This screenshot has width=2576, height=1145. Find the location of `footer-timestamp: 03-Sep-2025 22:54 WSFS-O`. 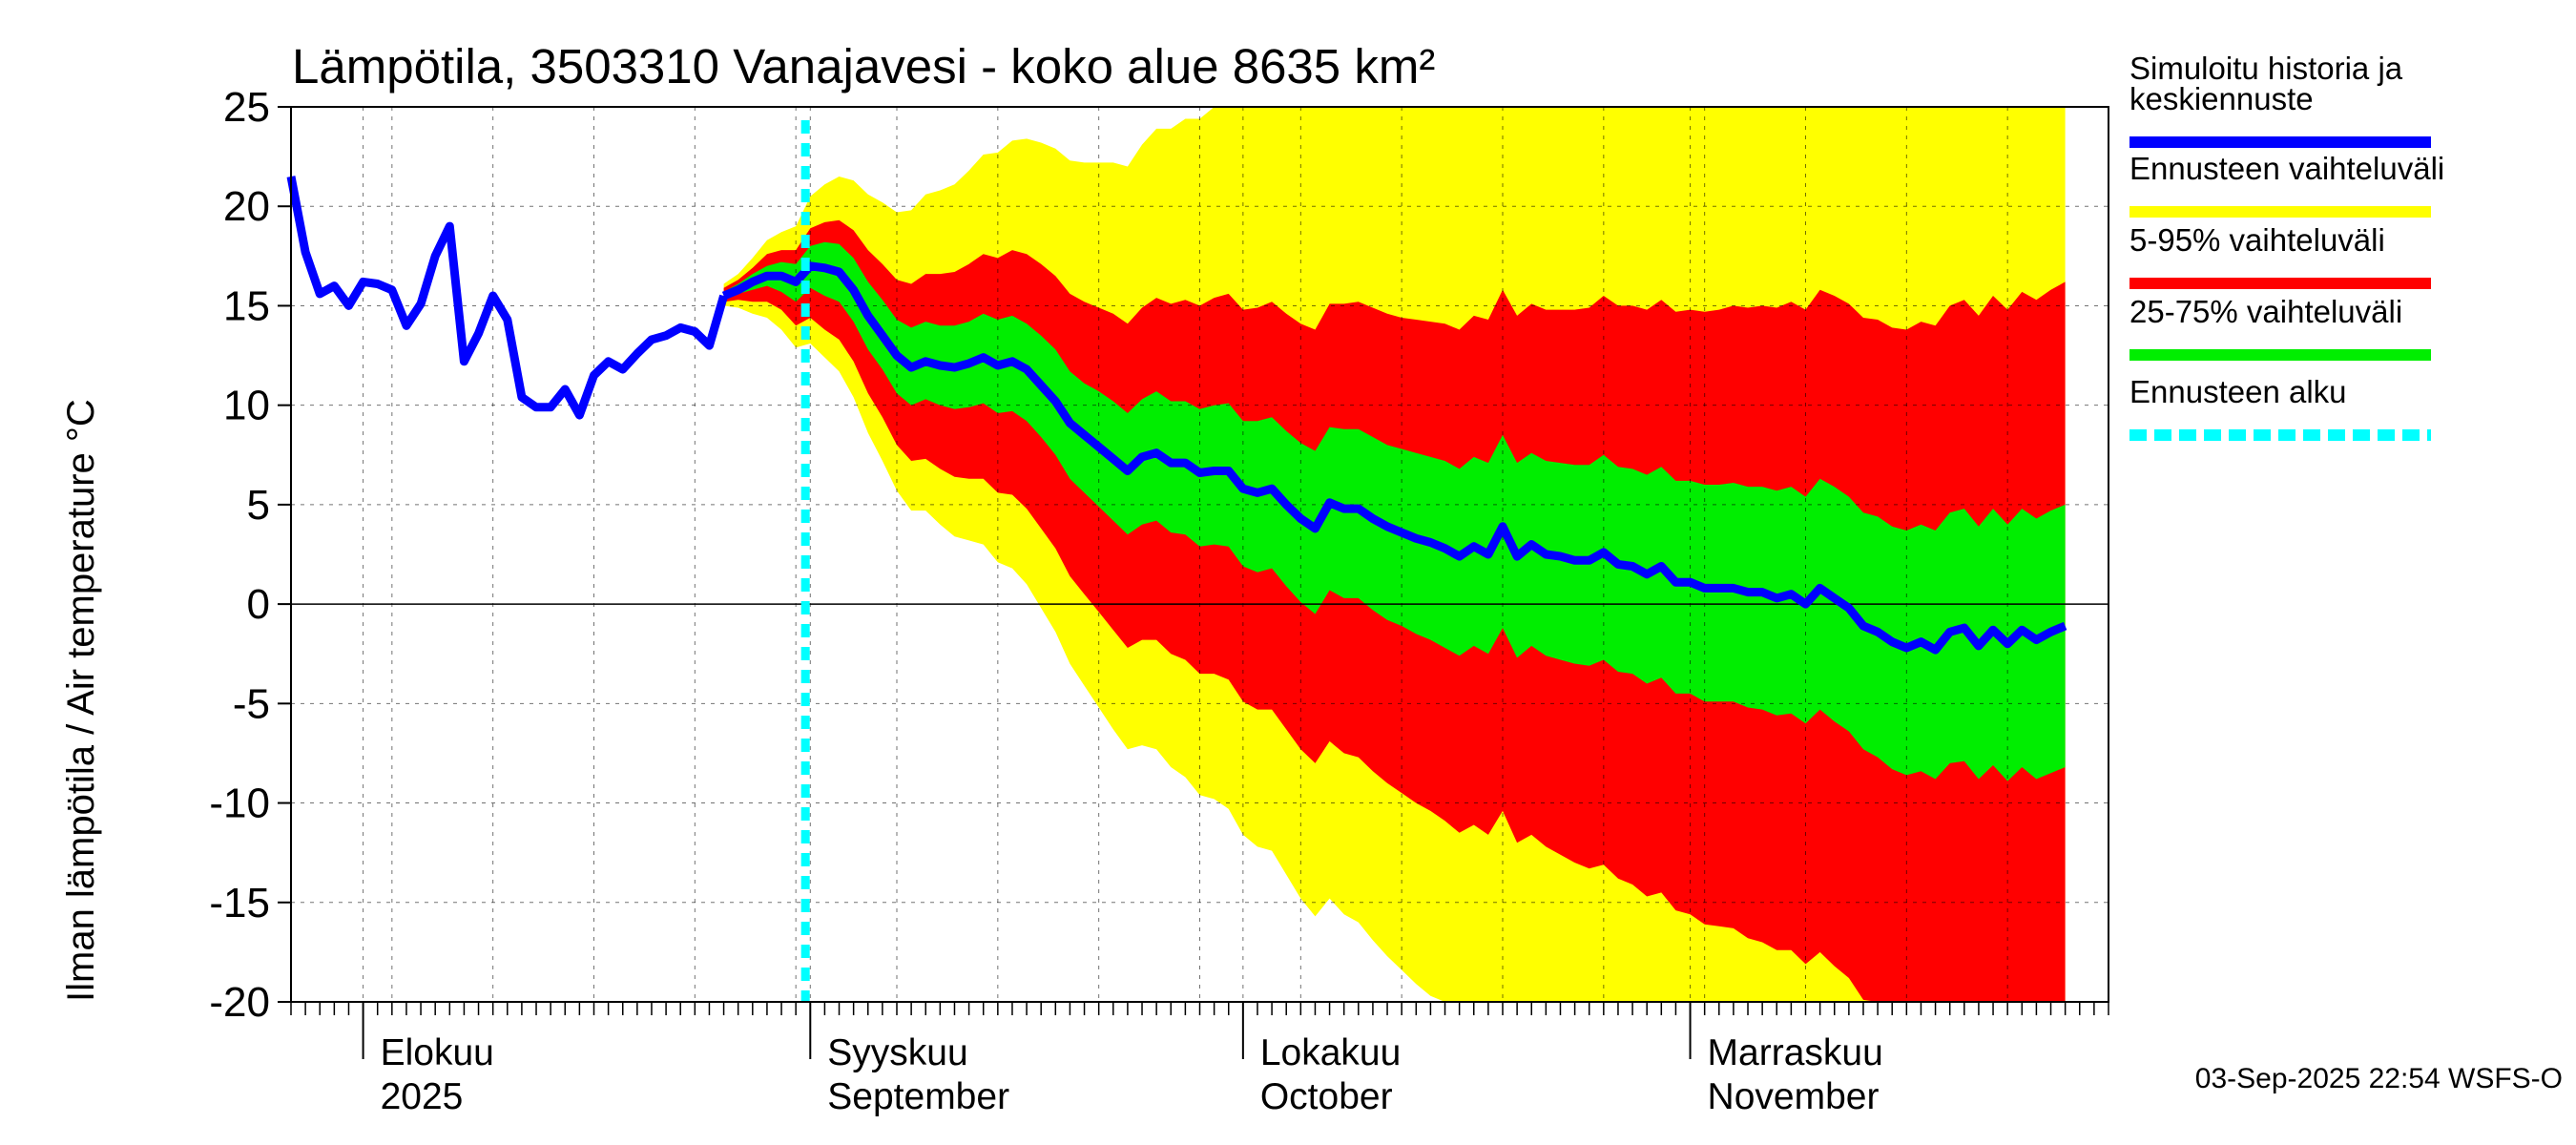

footer-timestamp: 03-Sep-2025 22:54 WSFS-O is located at coordinates (2379, 1078).